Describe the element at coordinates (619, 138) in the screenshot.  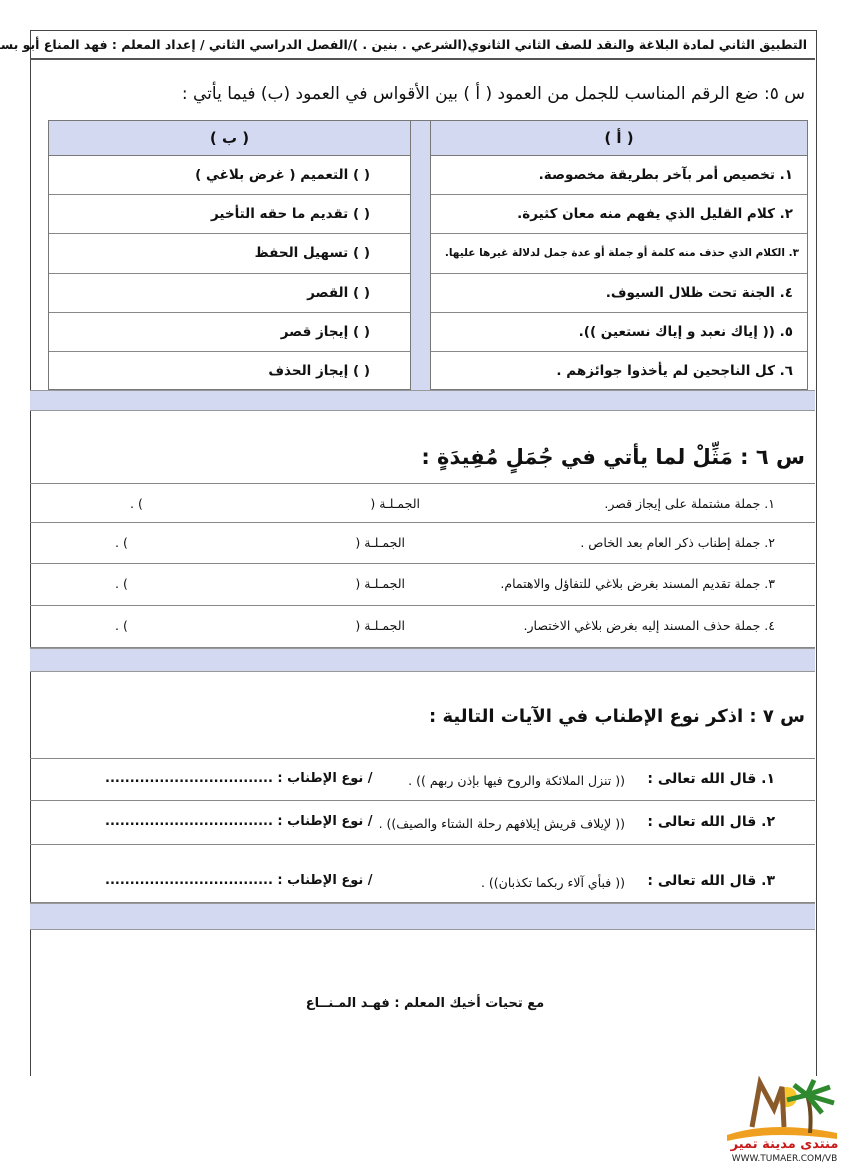
I see `column-a-header: ( أ )` at that location.